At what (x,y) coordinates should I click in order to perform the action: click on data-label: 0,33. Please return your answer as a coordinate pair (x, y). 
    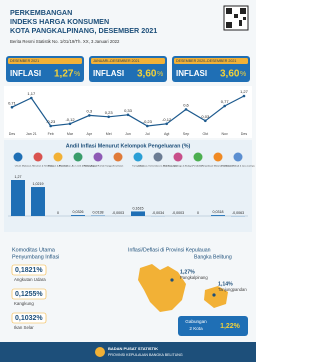
    Looking at the image, I should click on (128, 110).